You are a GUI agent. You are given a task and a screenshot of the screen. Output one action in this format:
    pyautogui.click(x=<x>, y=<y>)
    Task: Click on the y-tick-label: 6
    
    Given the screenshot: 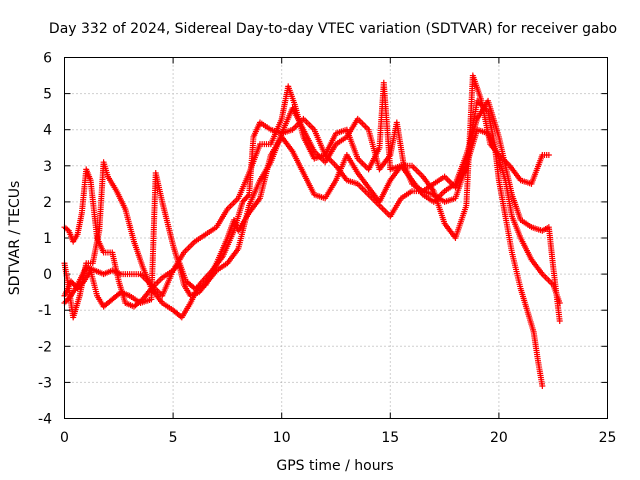 What is the action you would take?
    pyautogui.click(x=47, y=59)
    